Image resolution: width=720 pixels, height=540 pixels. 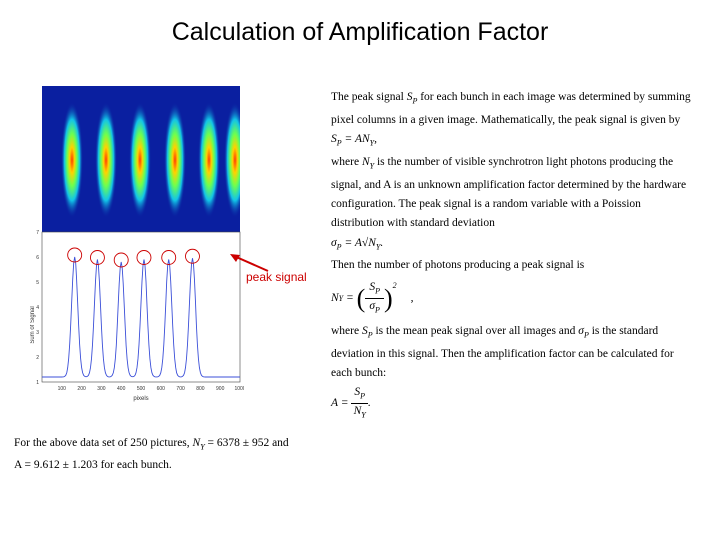 I want to click on equation-4: A = SP NY ., so click(x=351, y=402).